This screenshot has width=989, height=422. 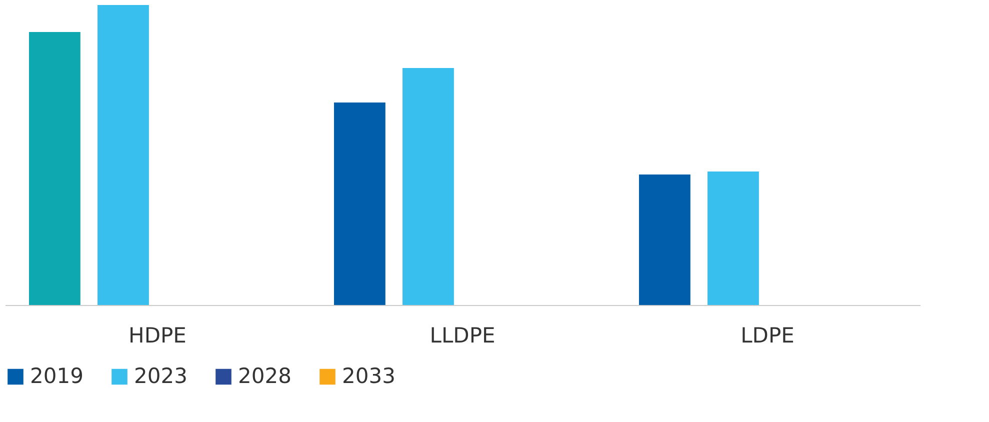 What do you see at coordinates (265, 376) in the screenshot?
I see `legend-label: 2028` at bounding box center [265, 376].